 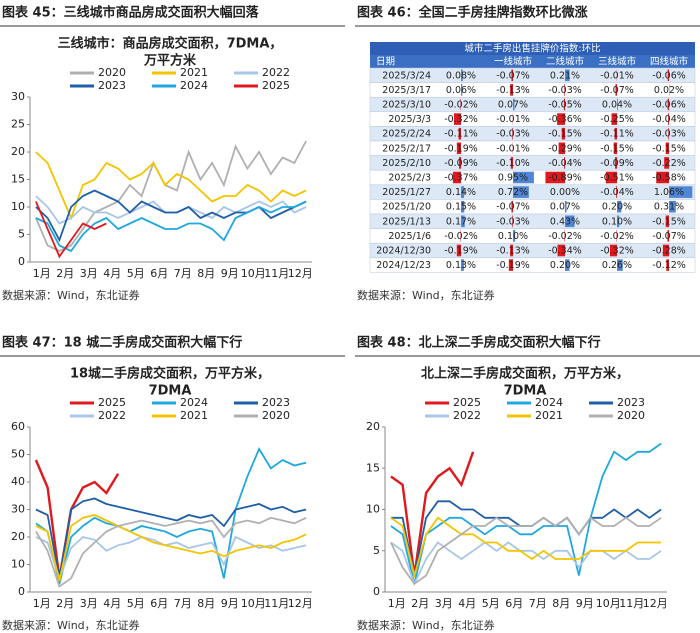 I want to click on y-tick-label: 60, so click(x=18, y=426).